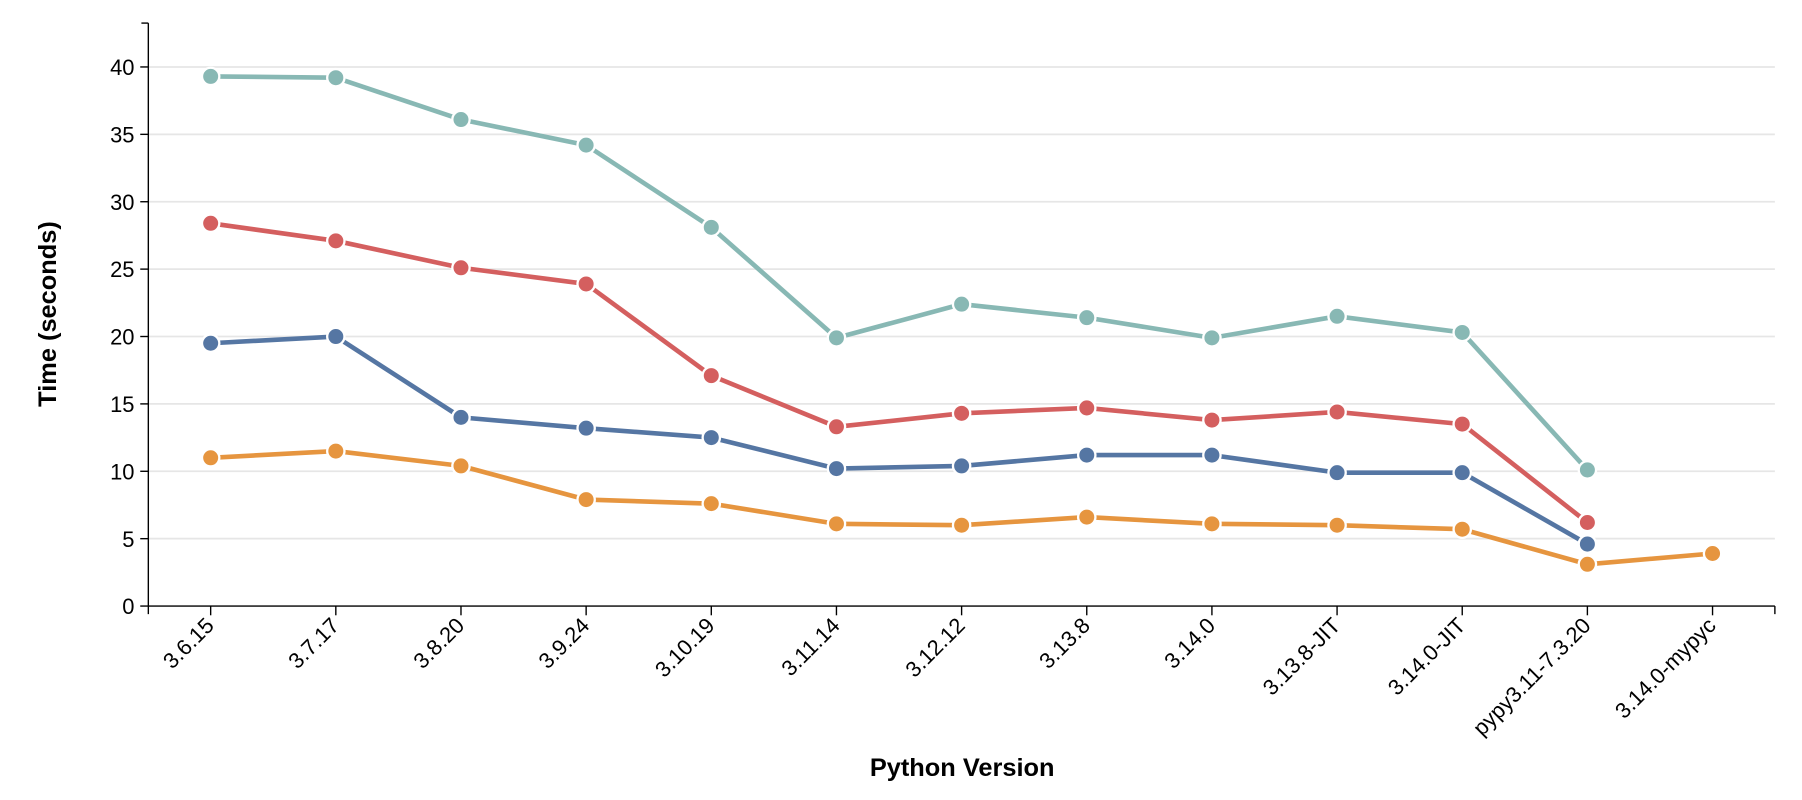 This screenshot has height=800, width=1802. Describe the element at coordinates (130, 320) in the screenshot. I see `y-axis: 0 5 10 15 20 25 30 35 40` at that location.